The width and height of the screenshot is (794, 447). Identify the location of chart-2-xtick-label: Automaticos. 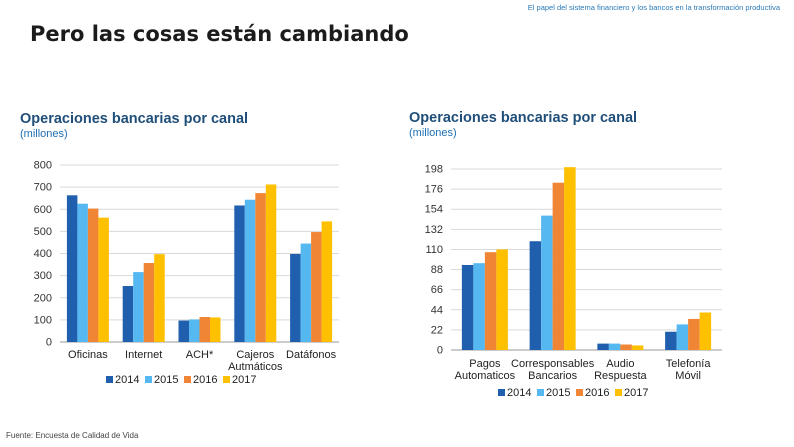
(485, 376).